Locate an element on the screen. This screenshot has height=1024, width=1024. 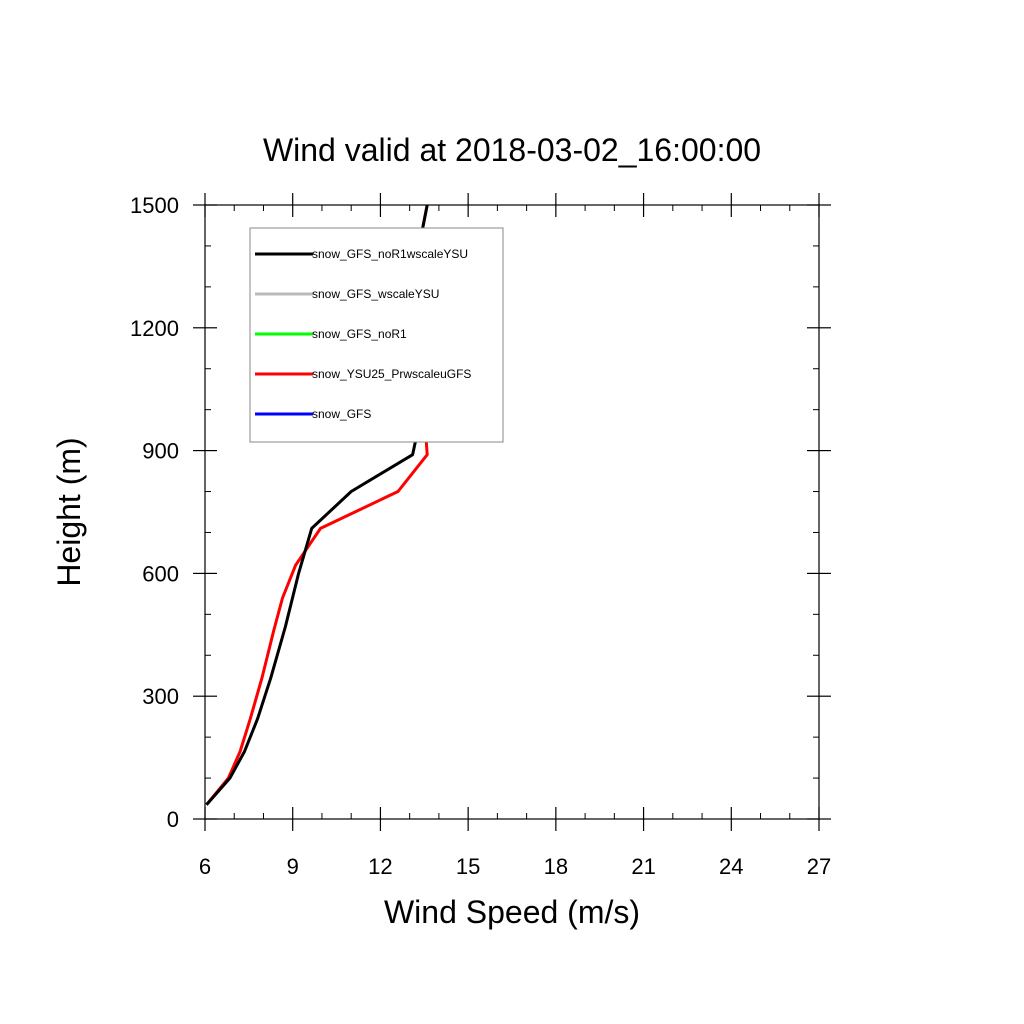
y-tick-label: 0 is located at coordinates (173, 819).